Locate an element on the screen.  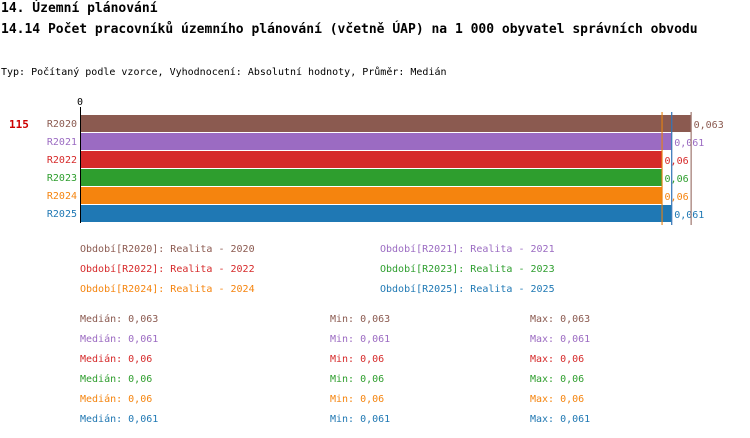
bar-R2020 is located at coordinates (386, 123).